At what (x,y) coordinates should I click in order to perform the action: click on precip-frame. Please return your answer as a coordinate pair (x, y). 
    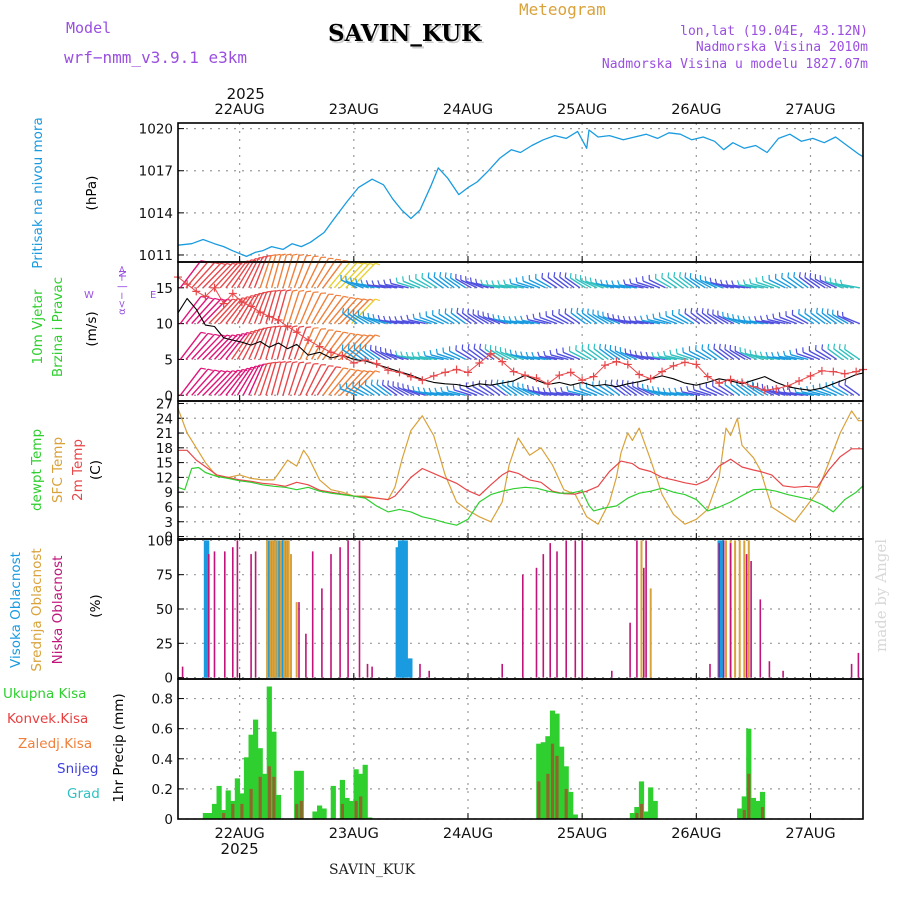
    Looking at the image, I should click on (520, 749).